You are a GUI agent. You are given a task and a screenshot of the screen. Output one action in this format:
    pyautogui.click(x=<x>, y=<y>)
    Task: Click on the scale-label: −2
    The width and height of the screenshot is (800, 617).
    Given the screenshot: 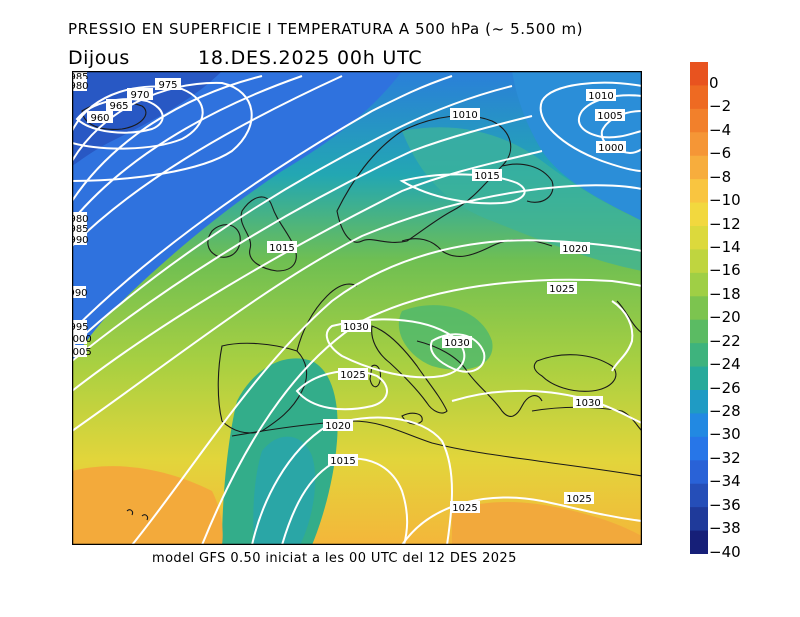 What is the action you would take?
    pyautogui.click(x=720, y=106)
    